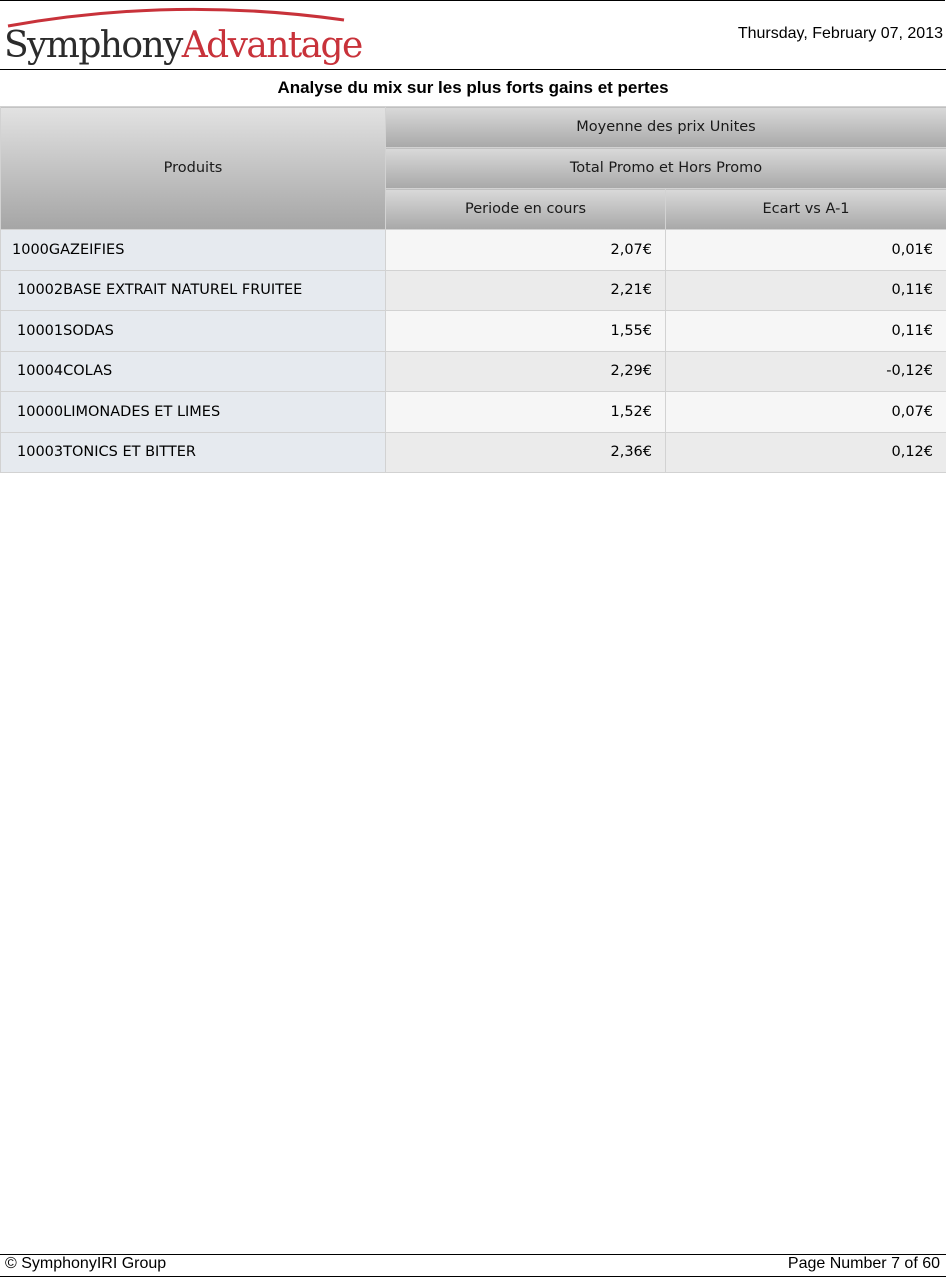 This screenshot has height=1284, width=946. Describe the element at coordinates (473, 1254) in the screenshot. I see `footer-divider` at that location.